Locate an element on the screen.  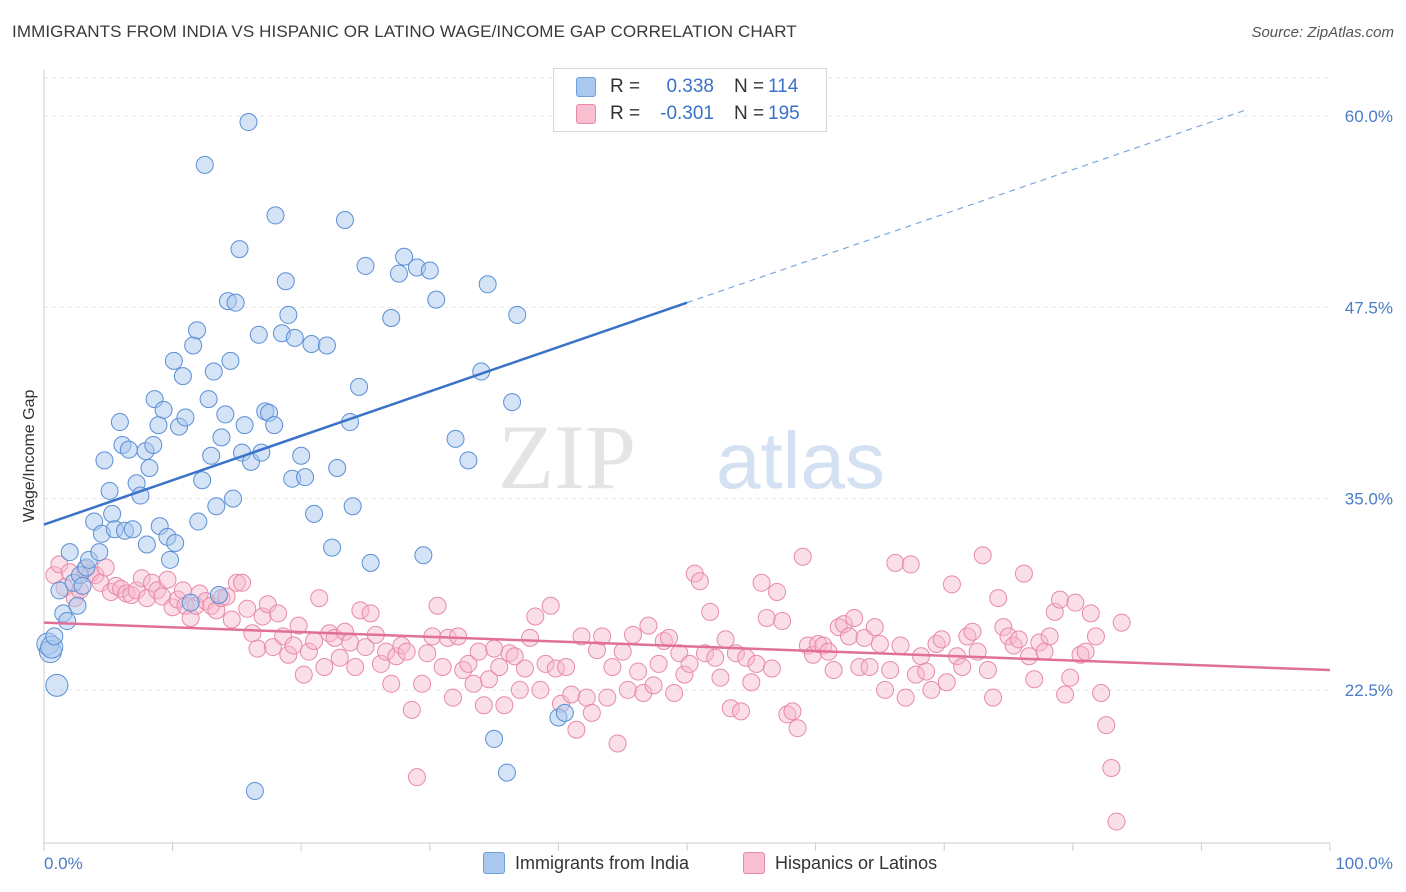
legend-label-india: Immigrants from India is located at coordinates (602, 862).